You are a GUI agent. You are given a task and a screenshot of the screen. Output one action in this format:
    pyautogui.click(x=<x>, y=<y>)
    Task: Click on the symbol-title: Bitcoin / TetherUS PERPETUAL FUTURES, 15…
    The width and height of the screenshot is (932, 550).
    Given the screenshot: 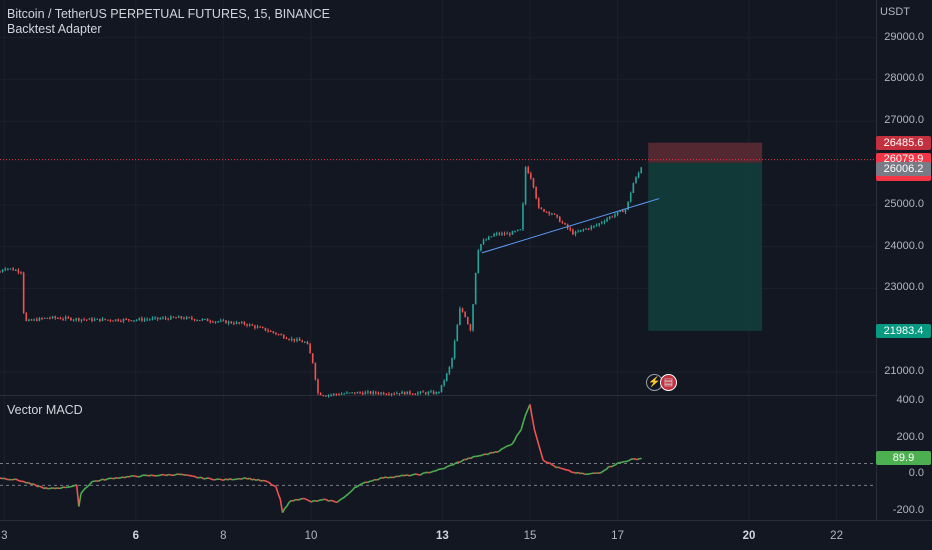 What is the action you would take?
    pyautogui.click(x=169, y=14)
    